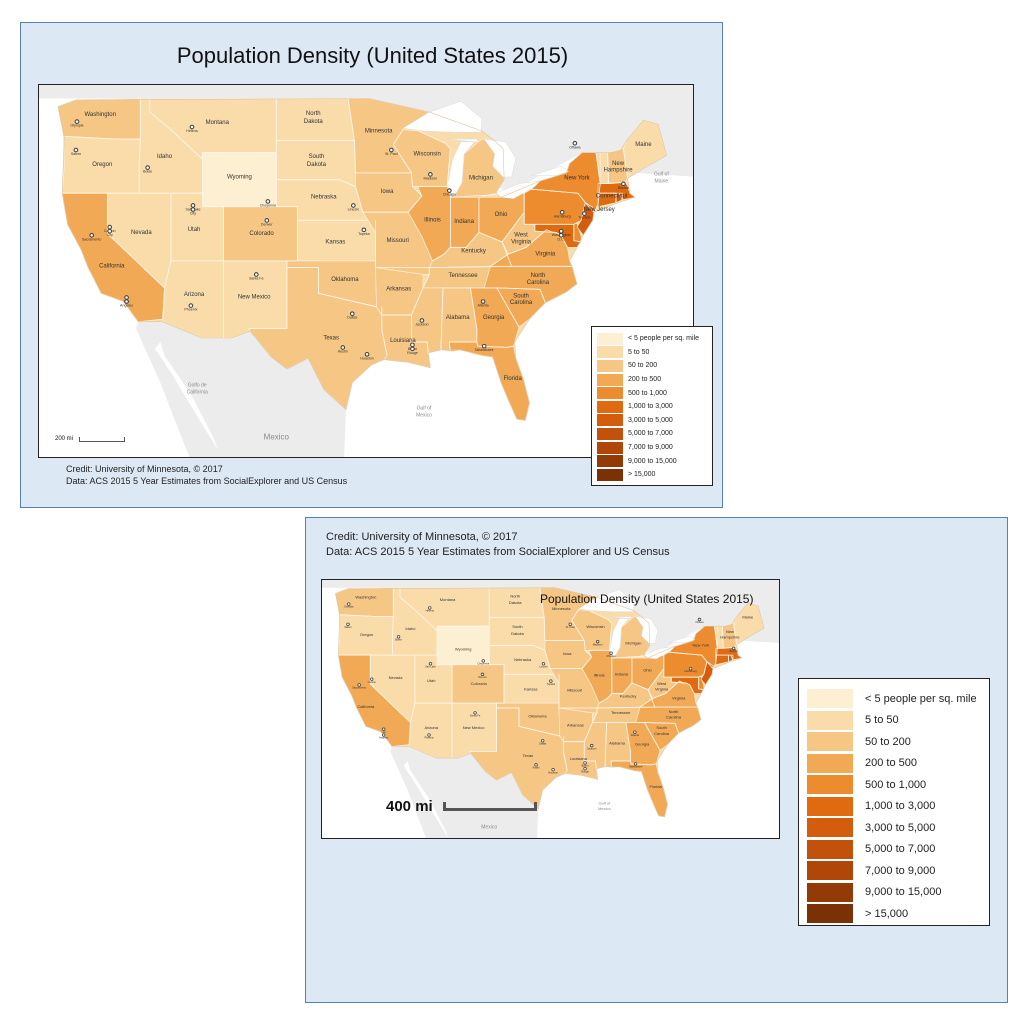 This screenshot has height=1024, width=1024. I want to click on legend-label: 7,000 to 9,000, so click(650, 448).